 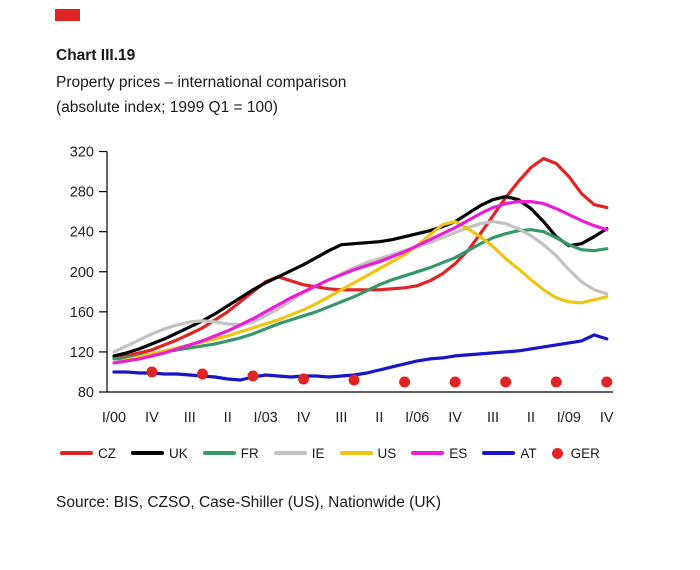 I want to click on legend-label-at: AT, so click(x=528, y=453).